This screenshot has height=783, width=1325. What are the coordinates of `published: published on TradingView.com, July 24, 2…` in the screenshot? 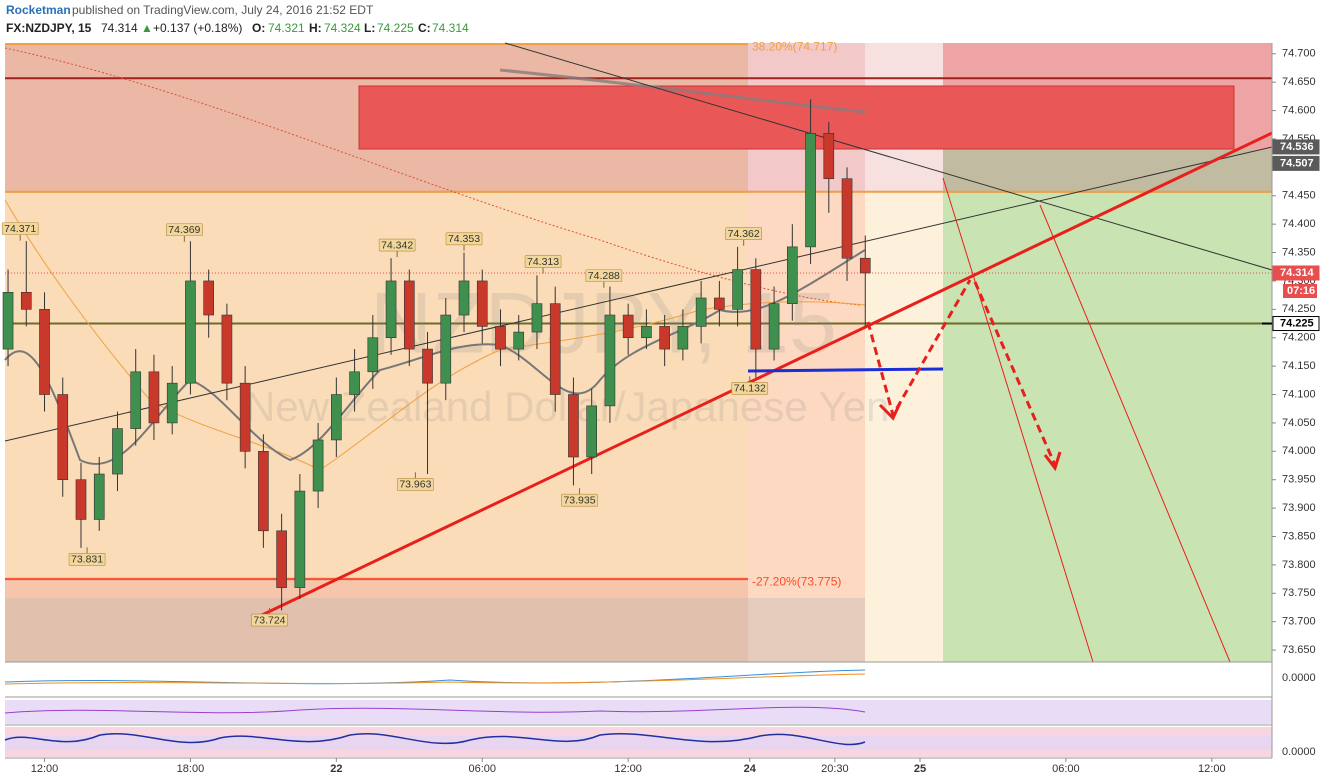 It's located at (223, 10).